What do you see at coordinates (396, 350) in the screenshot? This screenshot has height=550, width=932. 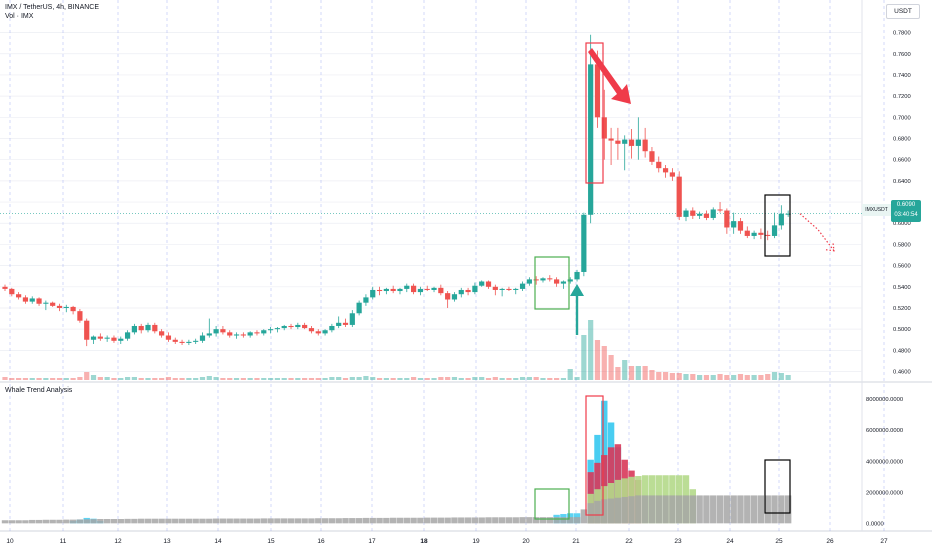 I see `volume-bars` at bounding box center [396, 350].